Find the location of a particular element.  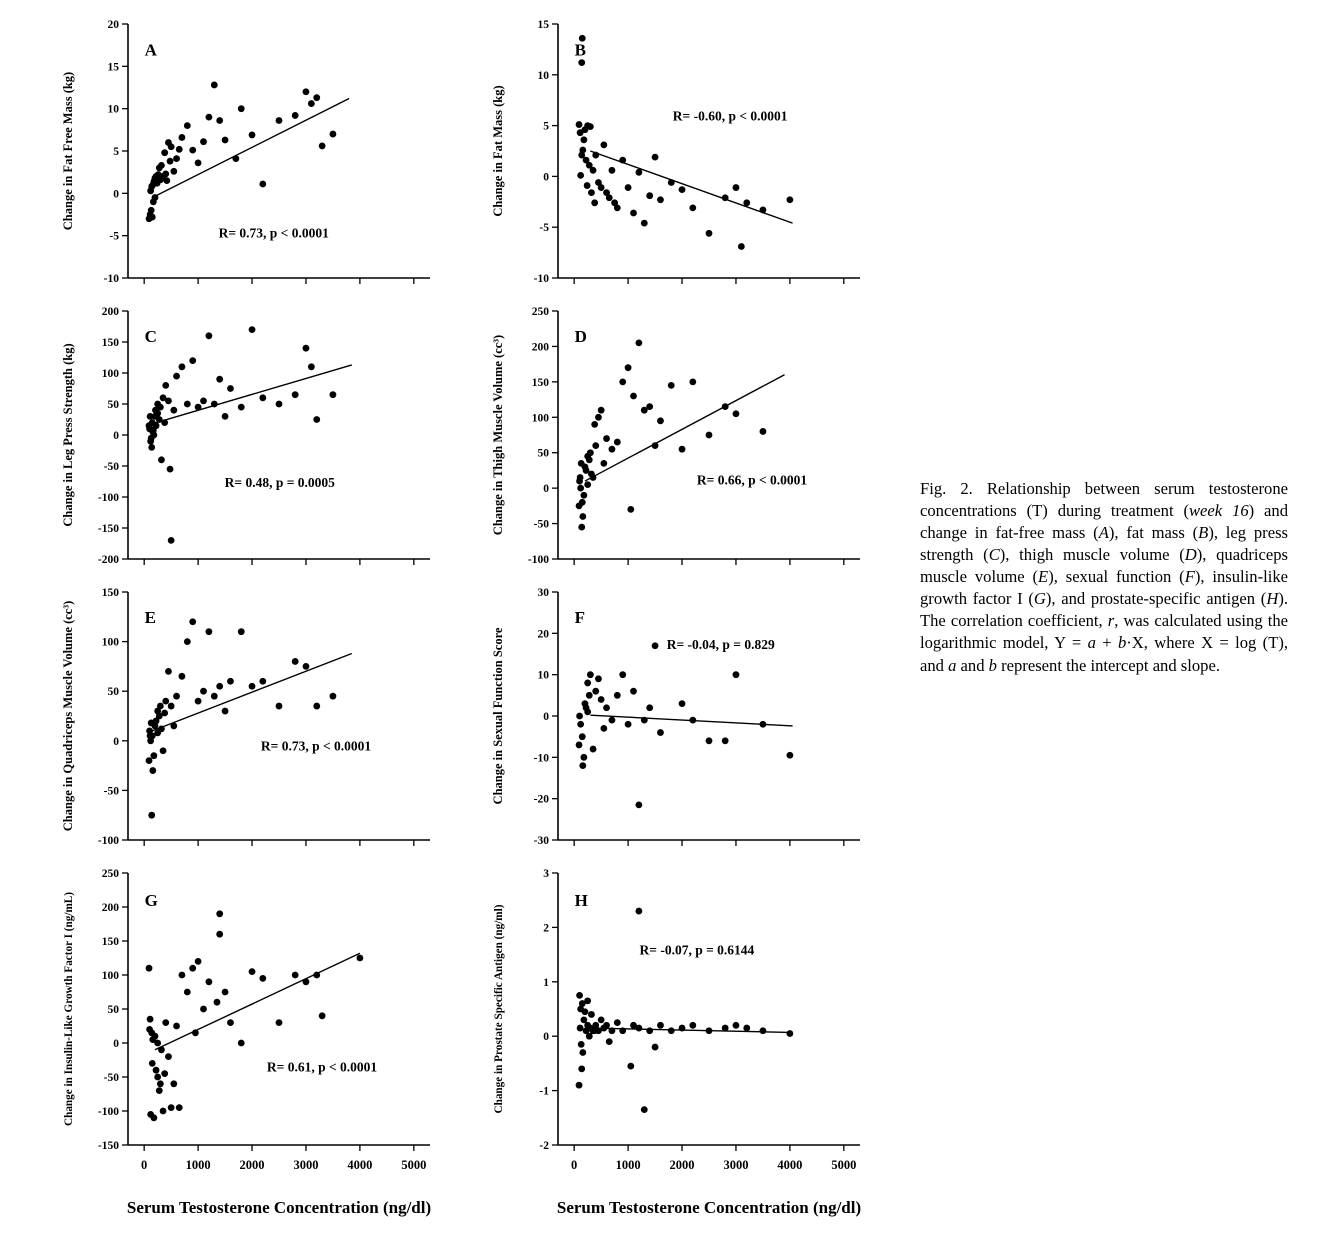

svg-text: 1000 is located at coordinates (628, 1165).